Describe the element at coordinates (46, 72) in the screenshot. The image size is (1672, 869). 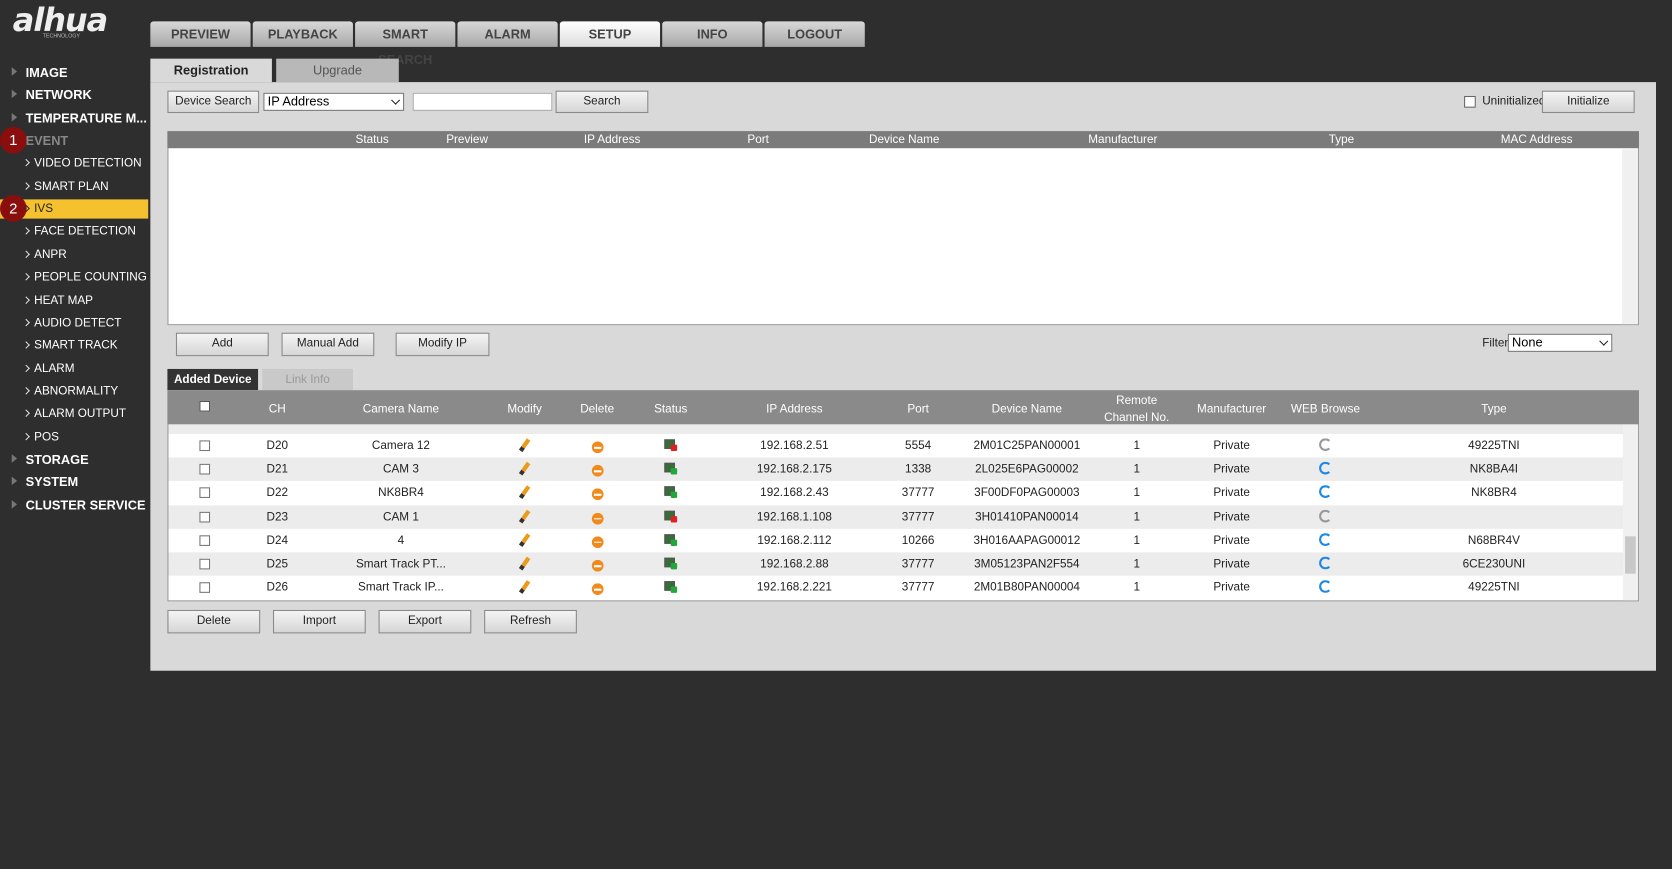
I see `menu-item: IMAGE` at that location.